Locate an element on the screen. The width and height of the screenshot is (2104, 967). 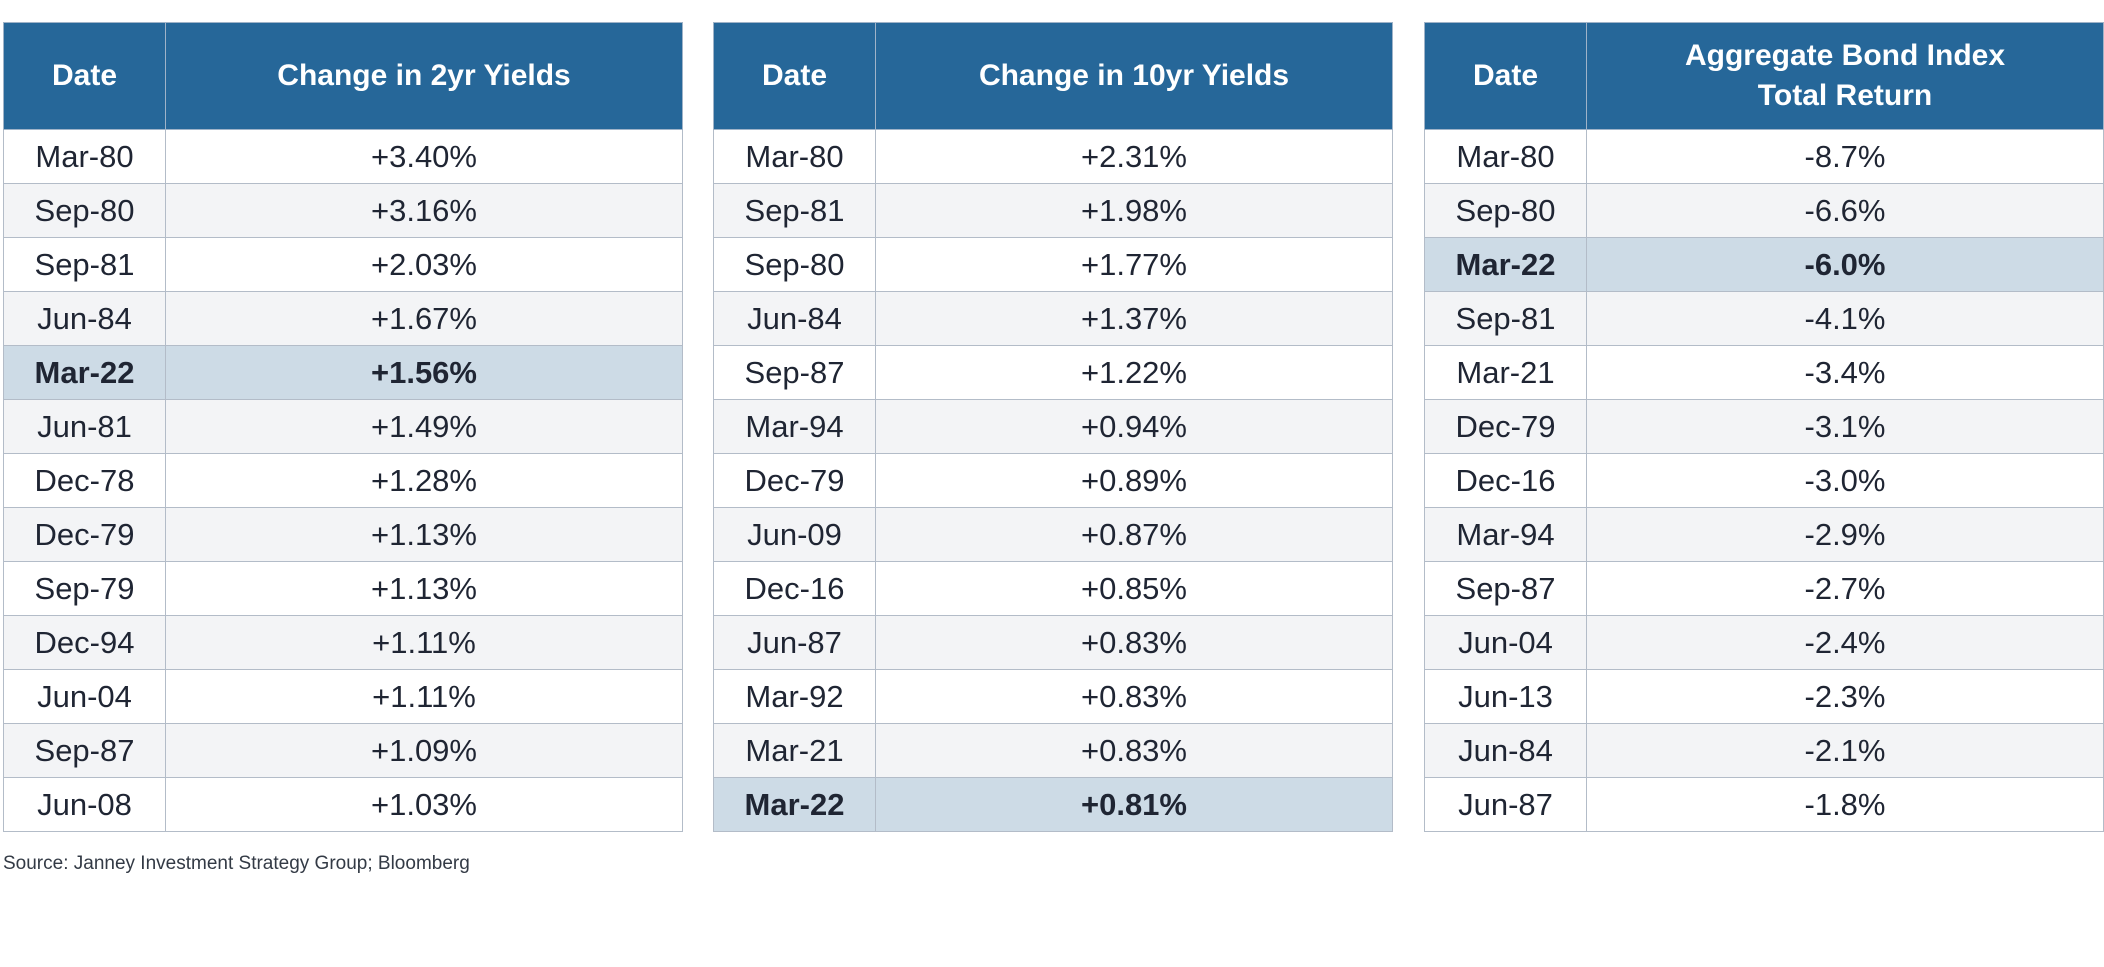
value-cell: +1.22% is located at coordinates (1134, 372).